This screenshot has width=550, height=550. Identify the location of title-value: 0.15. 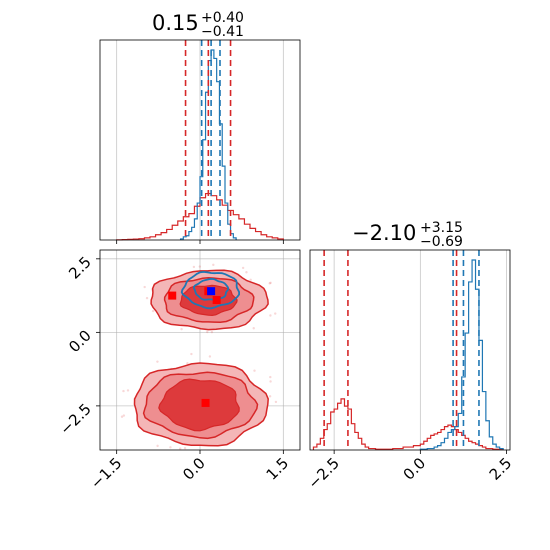
(175, 23).